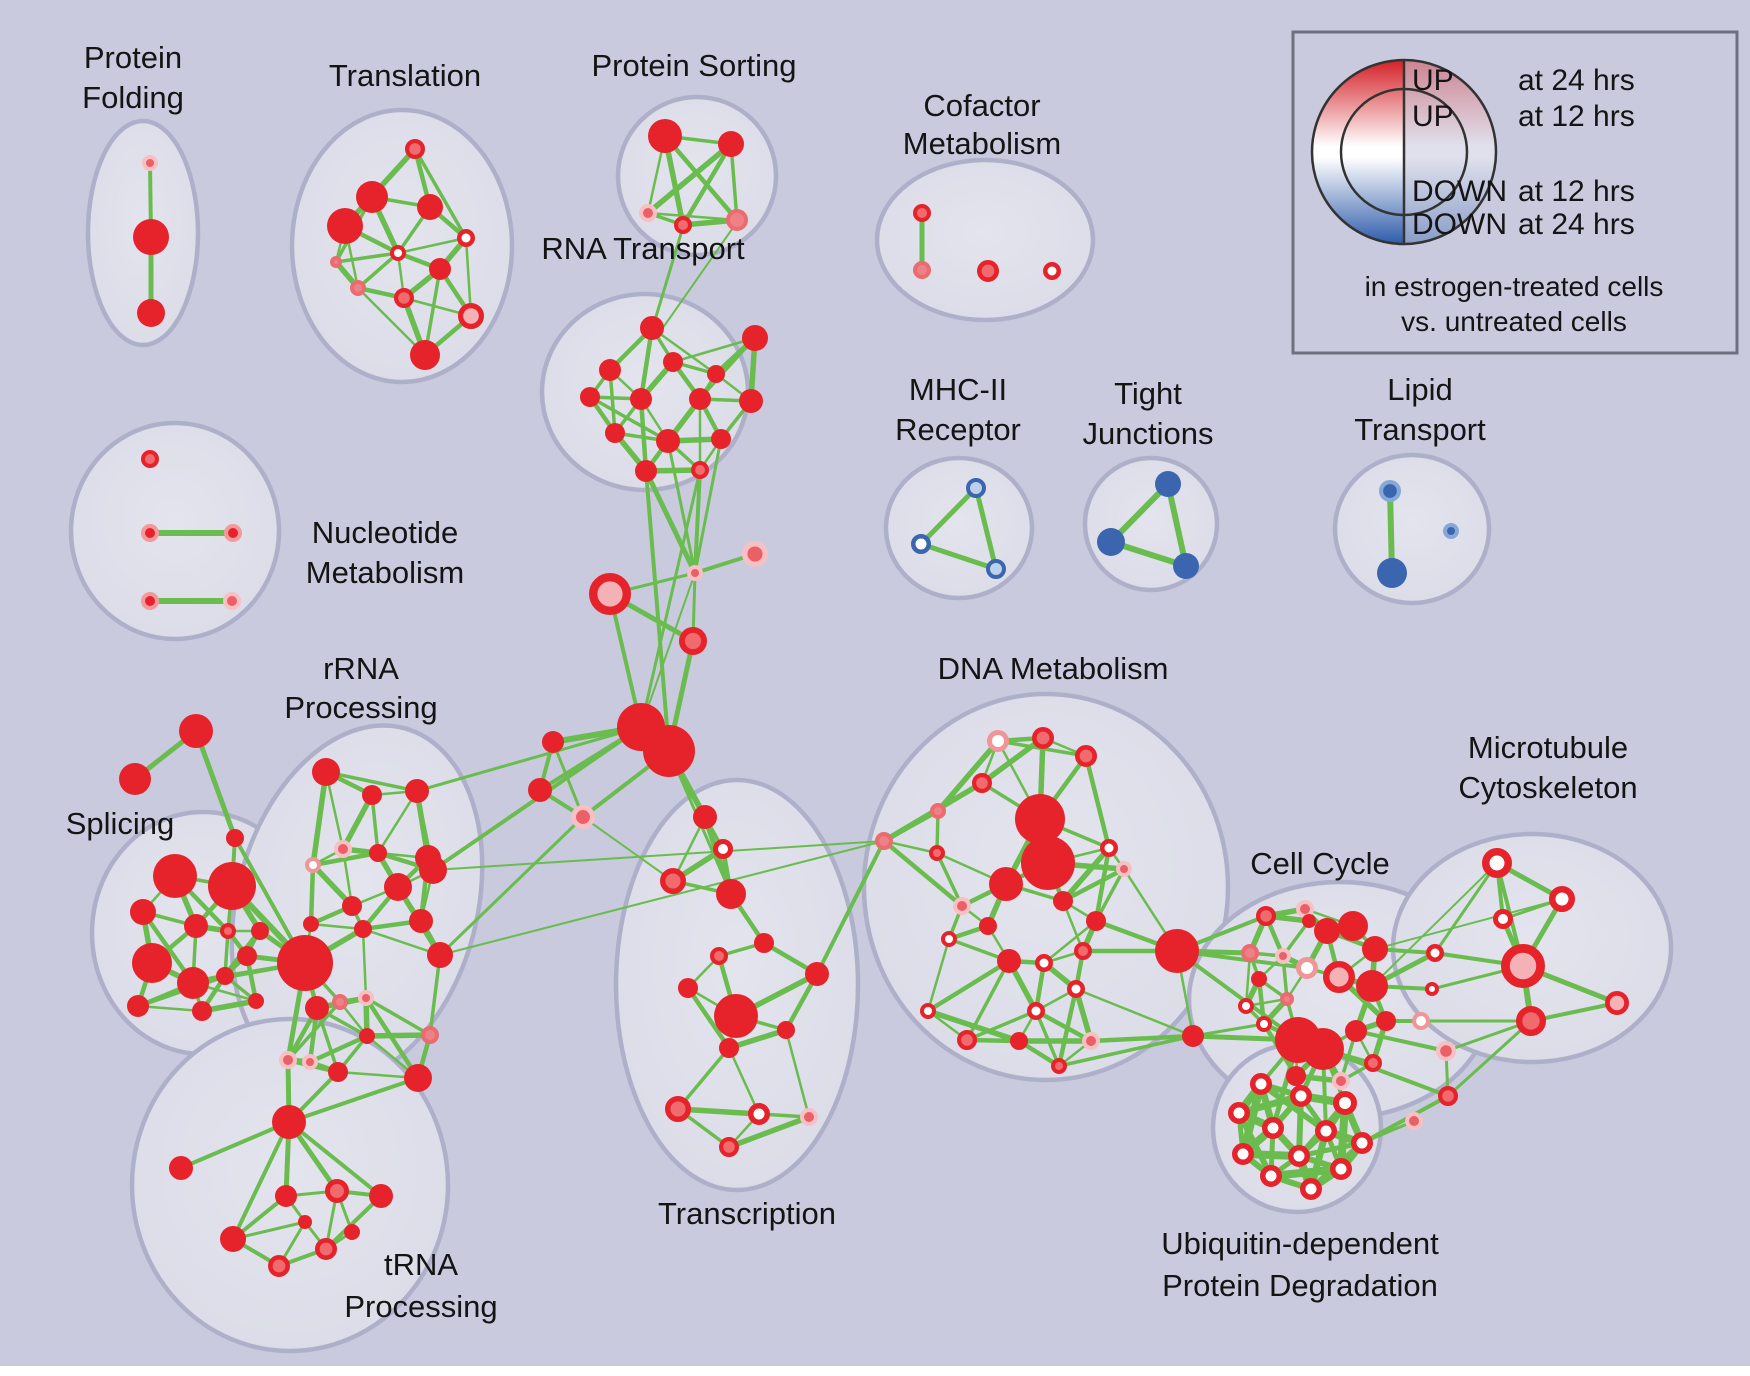 This screenshot has height=1376, width=1750. I want to click on cluster-label-protein-folding: Protein Folding, so click(133, 77).